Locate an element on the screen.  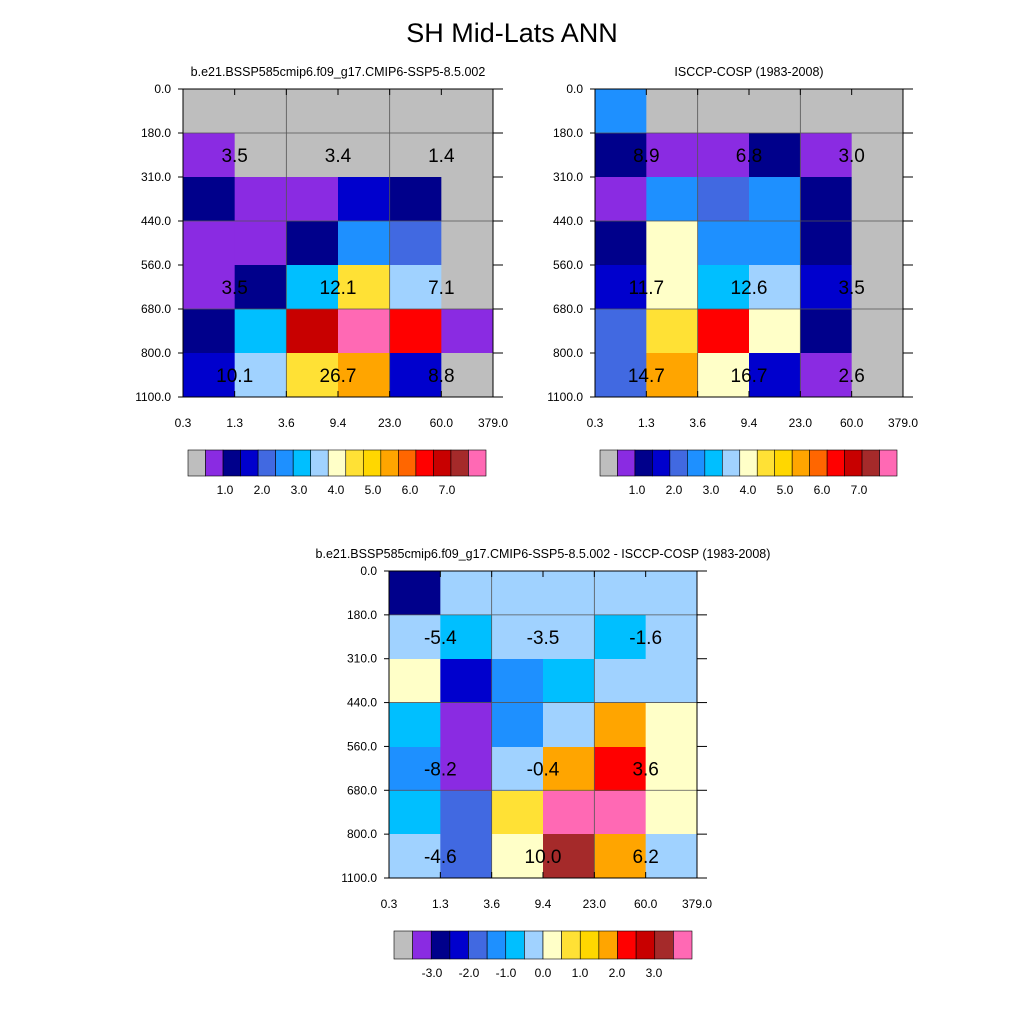
colorbar-label: -2.0 is located at coordinates (469, 973).